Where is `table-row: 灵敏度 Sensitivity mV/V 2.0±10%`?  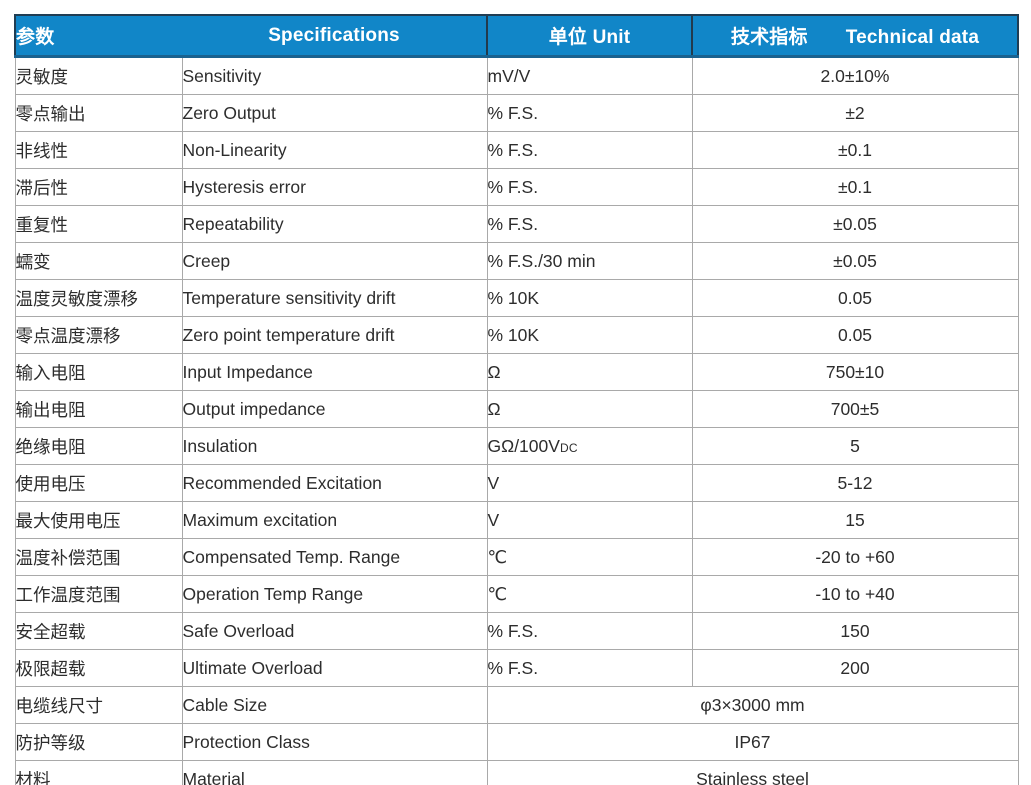
table-row: 灵敏度 Sensitivity mV/V 2.0±10% is located at coordinates (516, 75).